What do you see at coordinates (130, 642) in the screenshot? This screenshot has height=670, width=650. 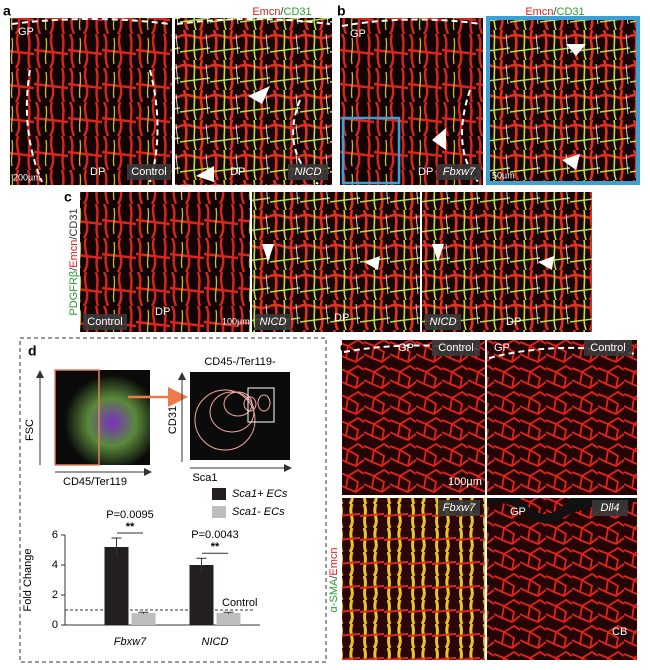 I see `x-tick-label: Fbxw7` at bounding box center [130, 642].